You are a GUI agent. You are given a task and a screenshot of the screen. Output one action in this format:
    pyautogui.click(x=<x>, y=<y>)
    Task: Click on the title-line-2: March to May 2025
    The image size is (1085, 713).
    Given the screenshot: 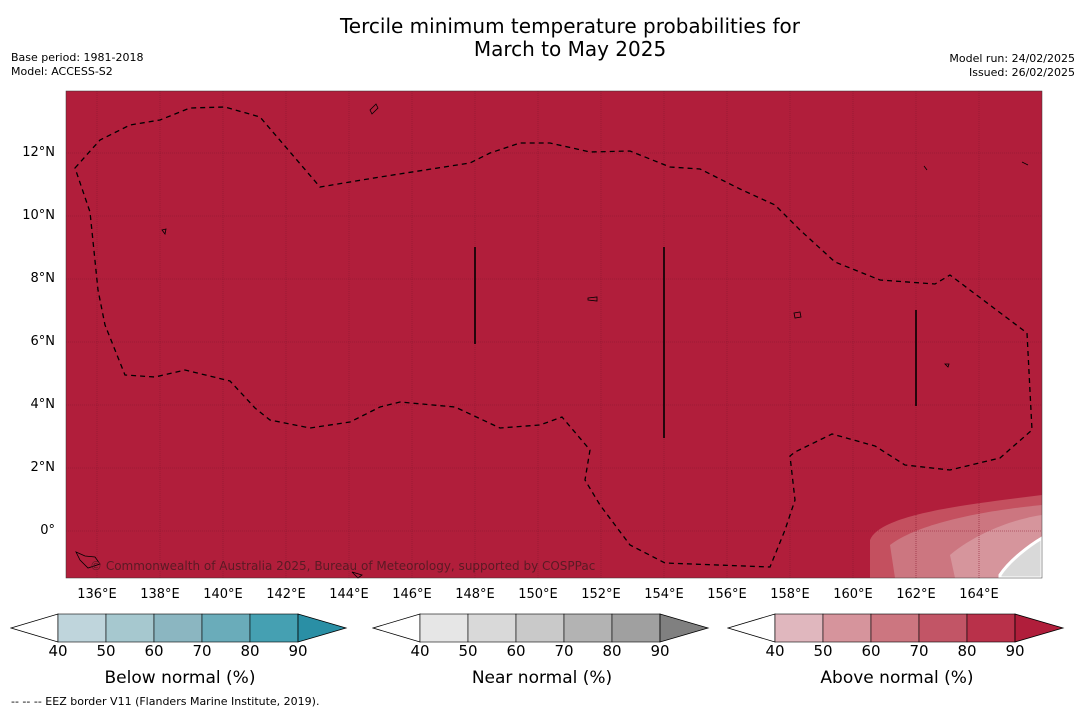 What is the action you would take?
    pyautogui.click(x=570, y=49)
    